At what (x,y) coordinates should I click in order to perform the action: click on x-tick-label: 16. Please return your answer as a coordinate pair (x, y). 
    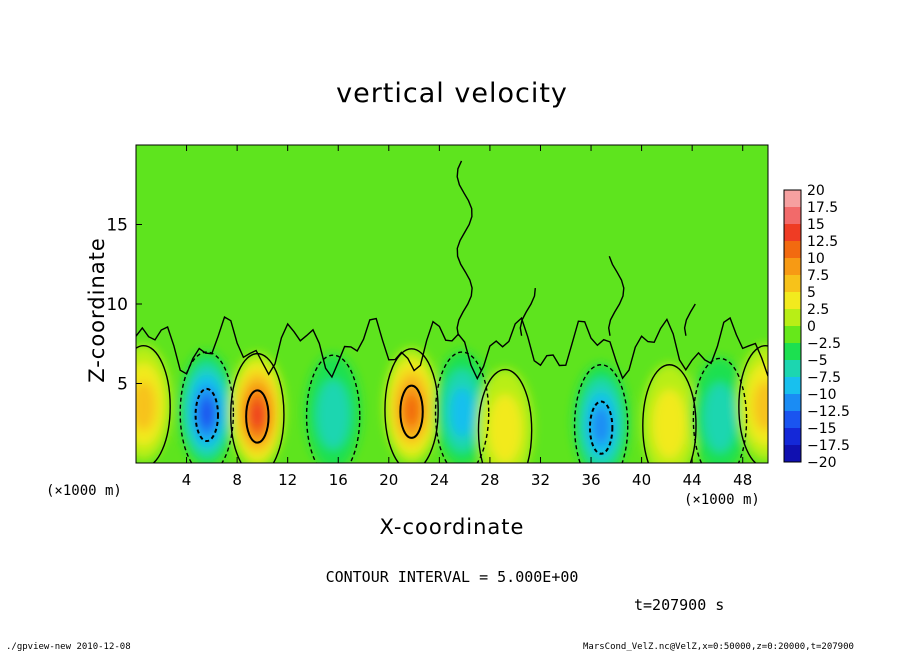
    Looking at the image, I should click on (338, 480).